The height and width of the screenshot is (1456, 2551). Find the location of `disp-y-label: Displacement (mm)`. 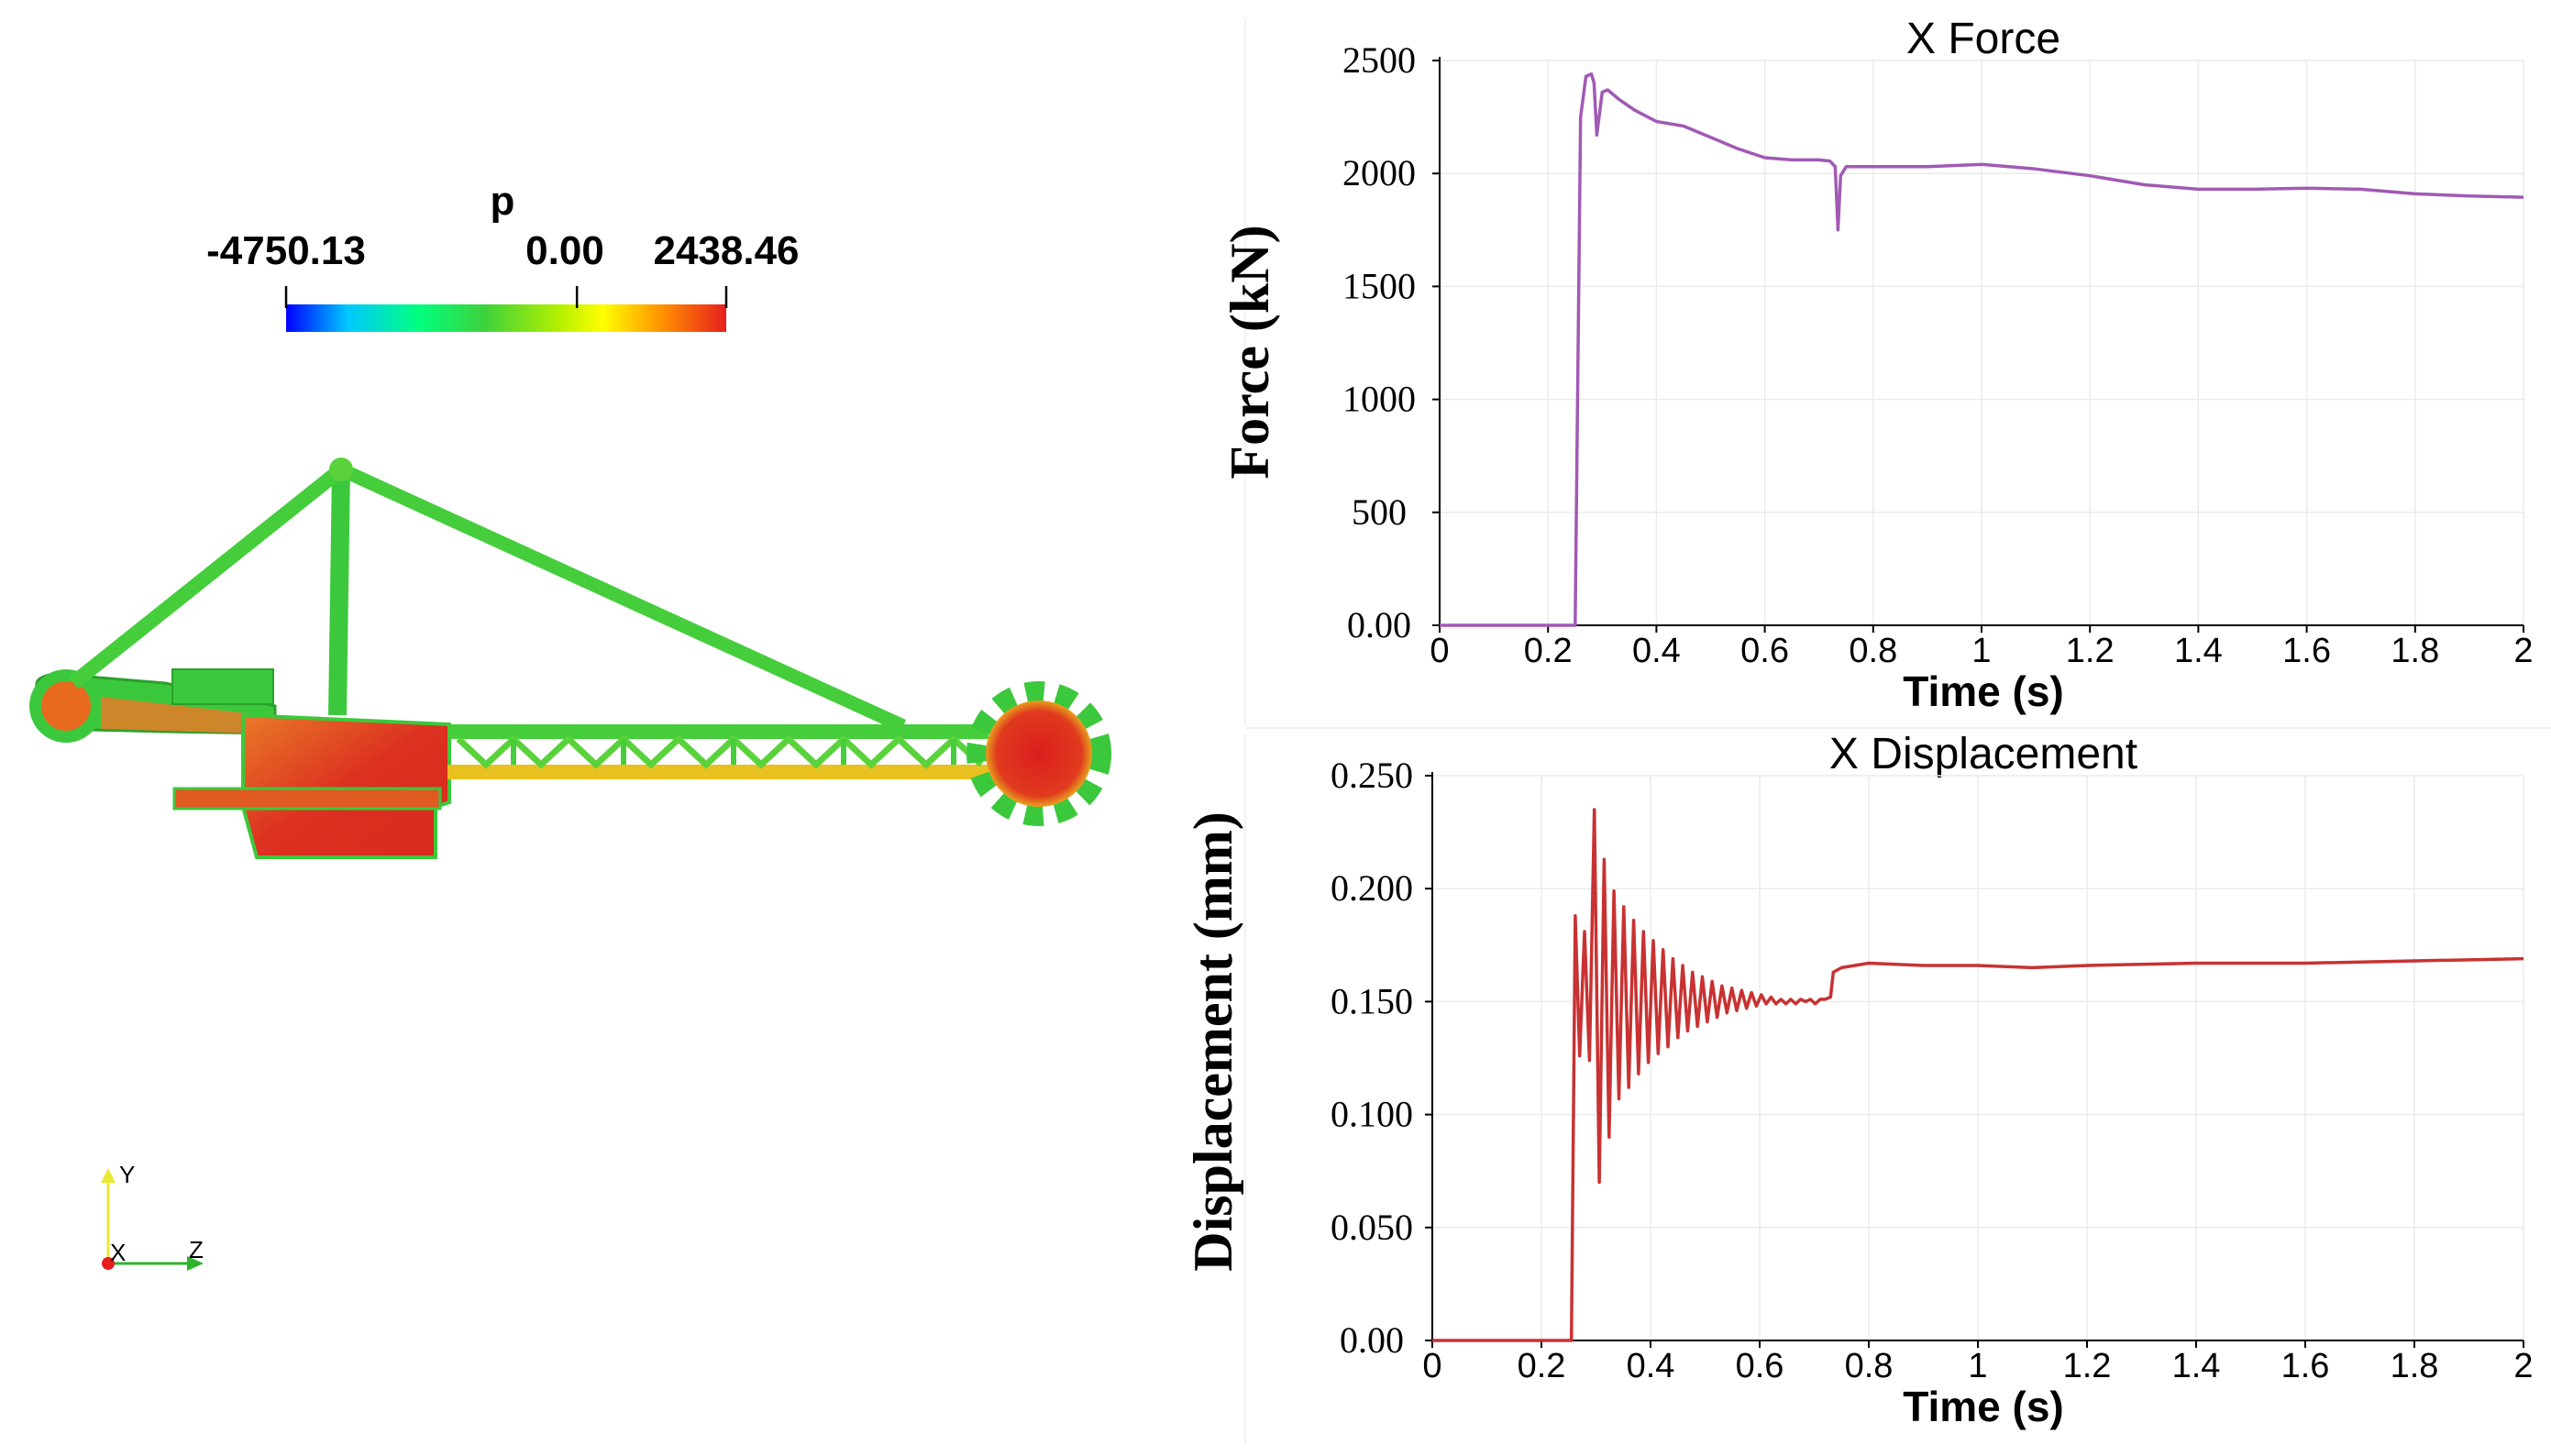

disp-y-label: Displacement (mm) is located at coordinates (1213, 1041).